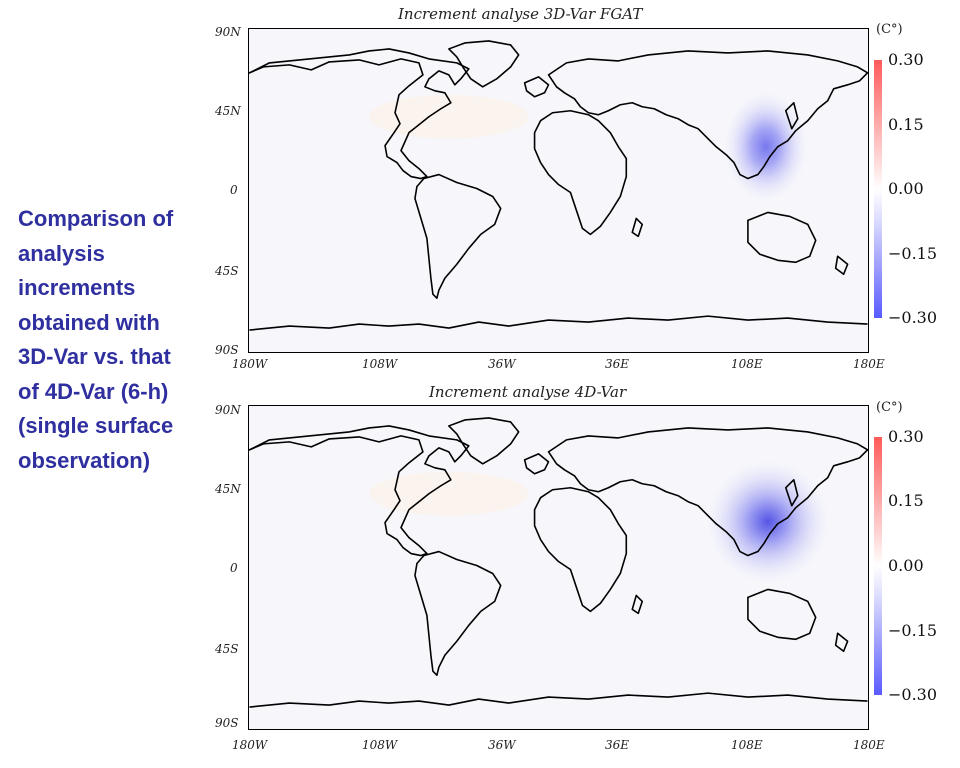 The width and height of the screenshot is (960, 768). What do you see at coordinates (84, 460) in the screenshot?
I see `caption-line: observation)` at bounding box center [84, 460].